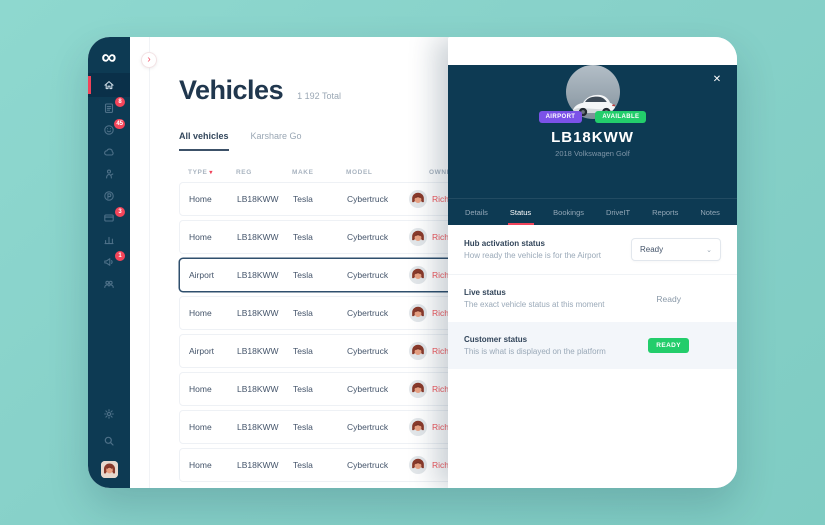 The width and height of the screenshot is (825, 525). What do you see at coordinates (359, 172) in the screenshot?
I see `column-model: MODEL` at bounding box center [359, 172].